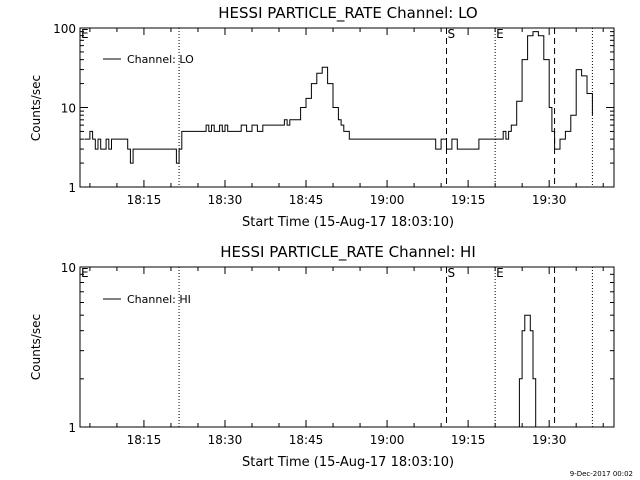 This screenshot has width=640, height=480. I want to click on legend-label-hi: Channel: HI, so click(159, 299).